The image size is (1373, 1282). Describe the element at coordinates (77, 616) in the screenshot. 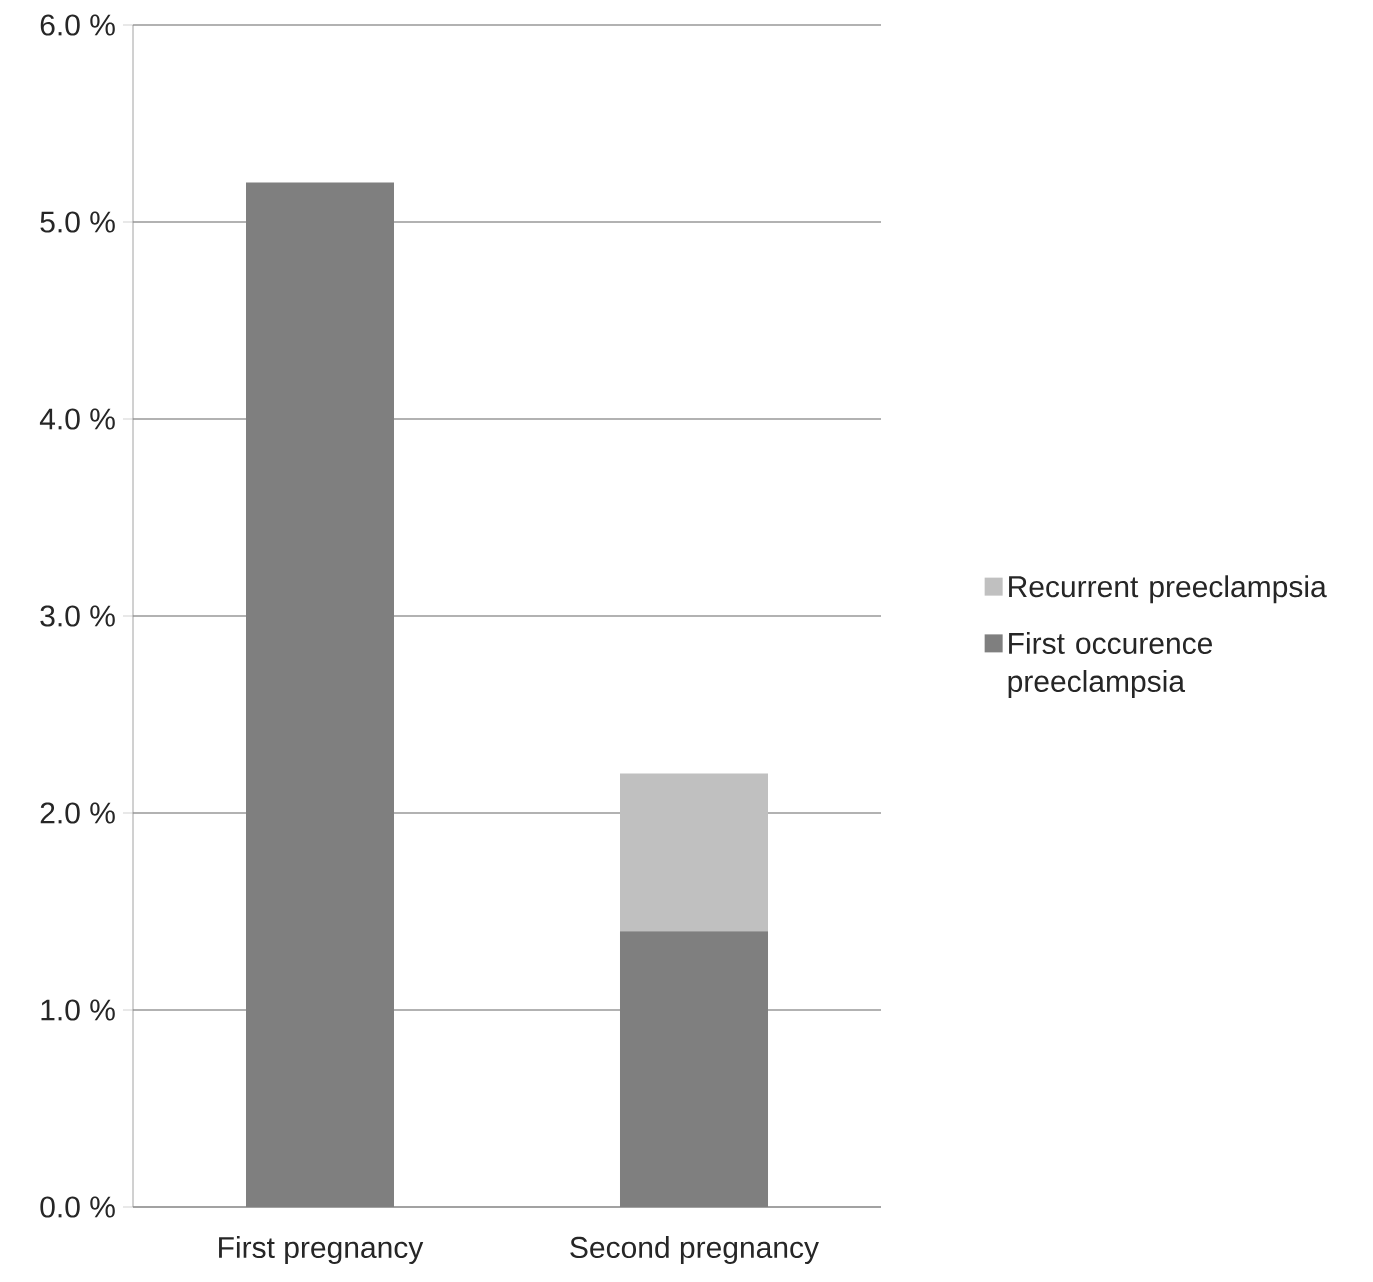

I see `y-tick-label: 3.0 %` at that location.